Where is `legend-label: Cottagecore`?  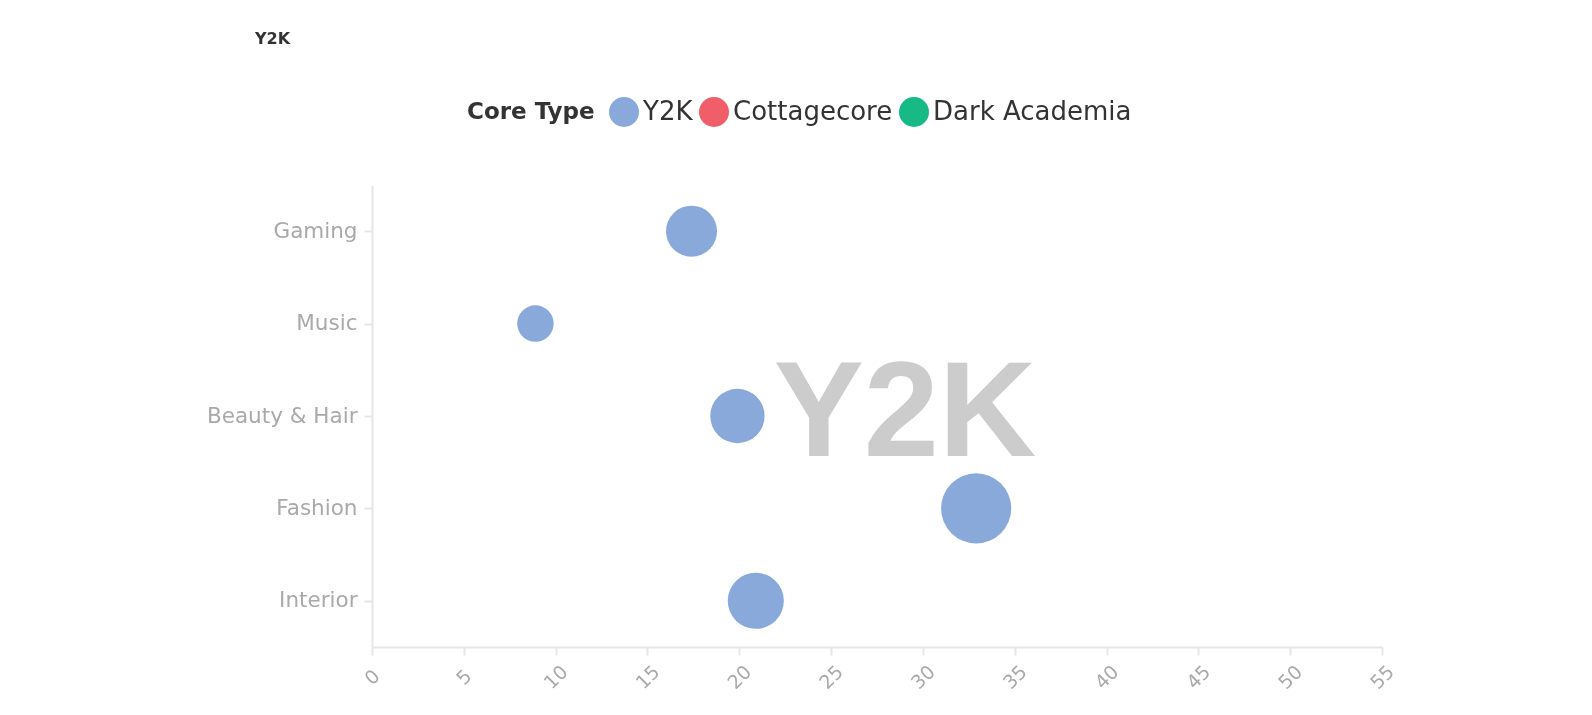 legend-label: Cottagecore is located at coordinates (813, 111).